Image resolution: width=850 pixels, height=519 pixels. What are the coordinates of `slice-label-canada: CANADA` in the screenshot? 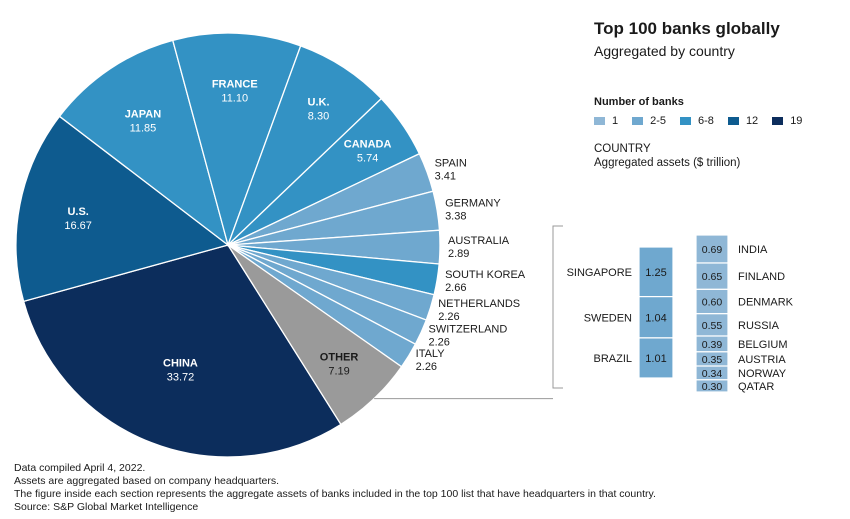 It's located at (368, 145).